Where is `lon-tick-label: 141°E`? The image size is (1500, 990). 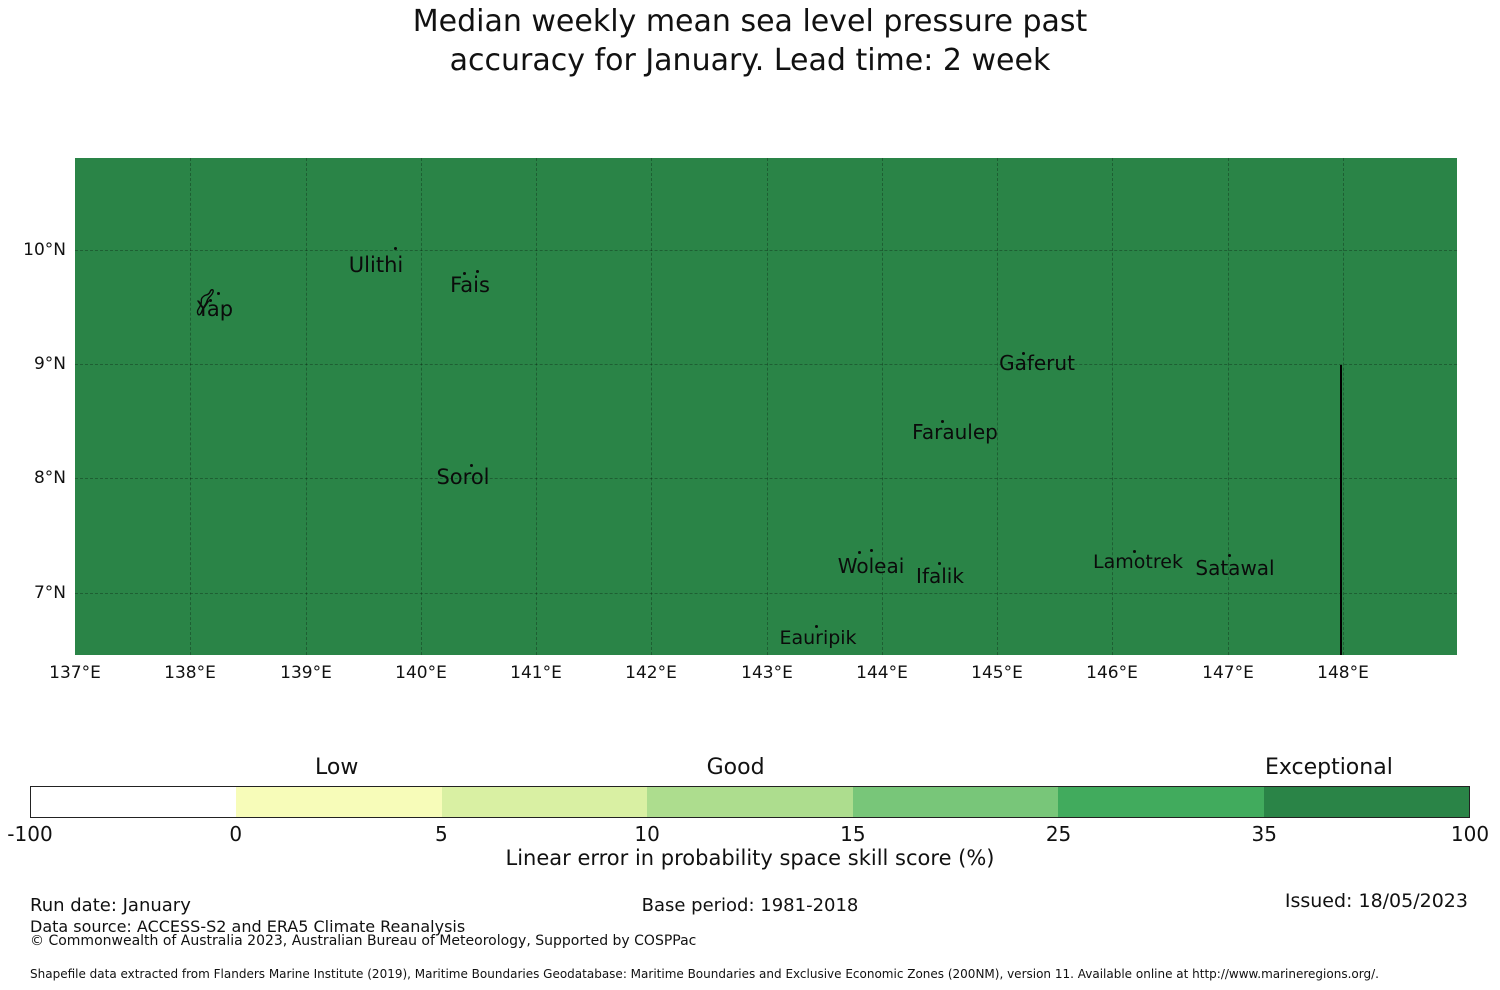
lon-tick-label: 141°E is located at coordinates (536, 673).